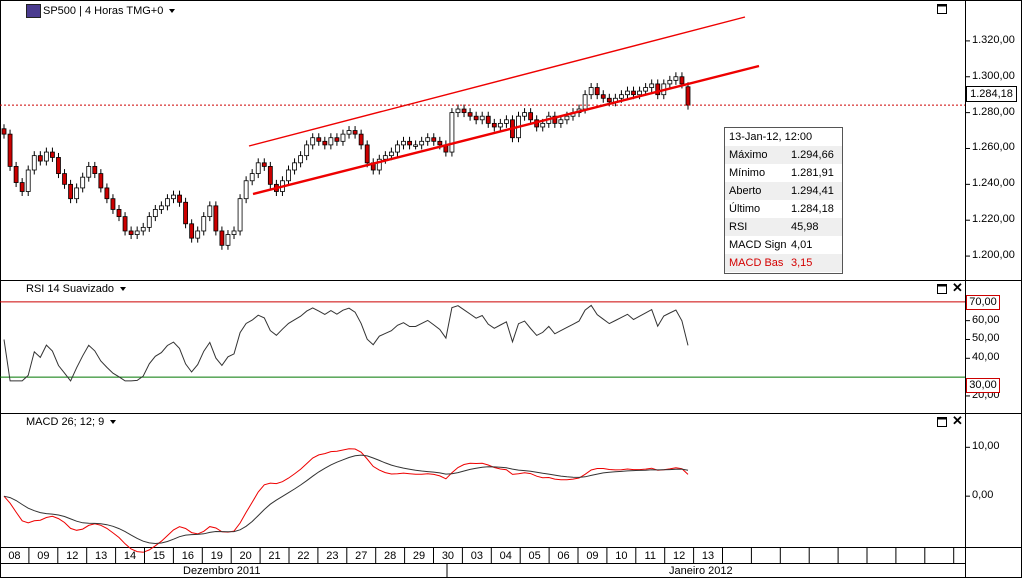  Describe the element at coordinates (497, 81) in the screenshot. I see `channel-upper-line` at that location.